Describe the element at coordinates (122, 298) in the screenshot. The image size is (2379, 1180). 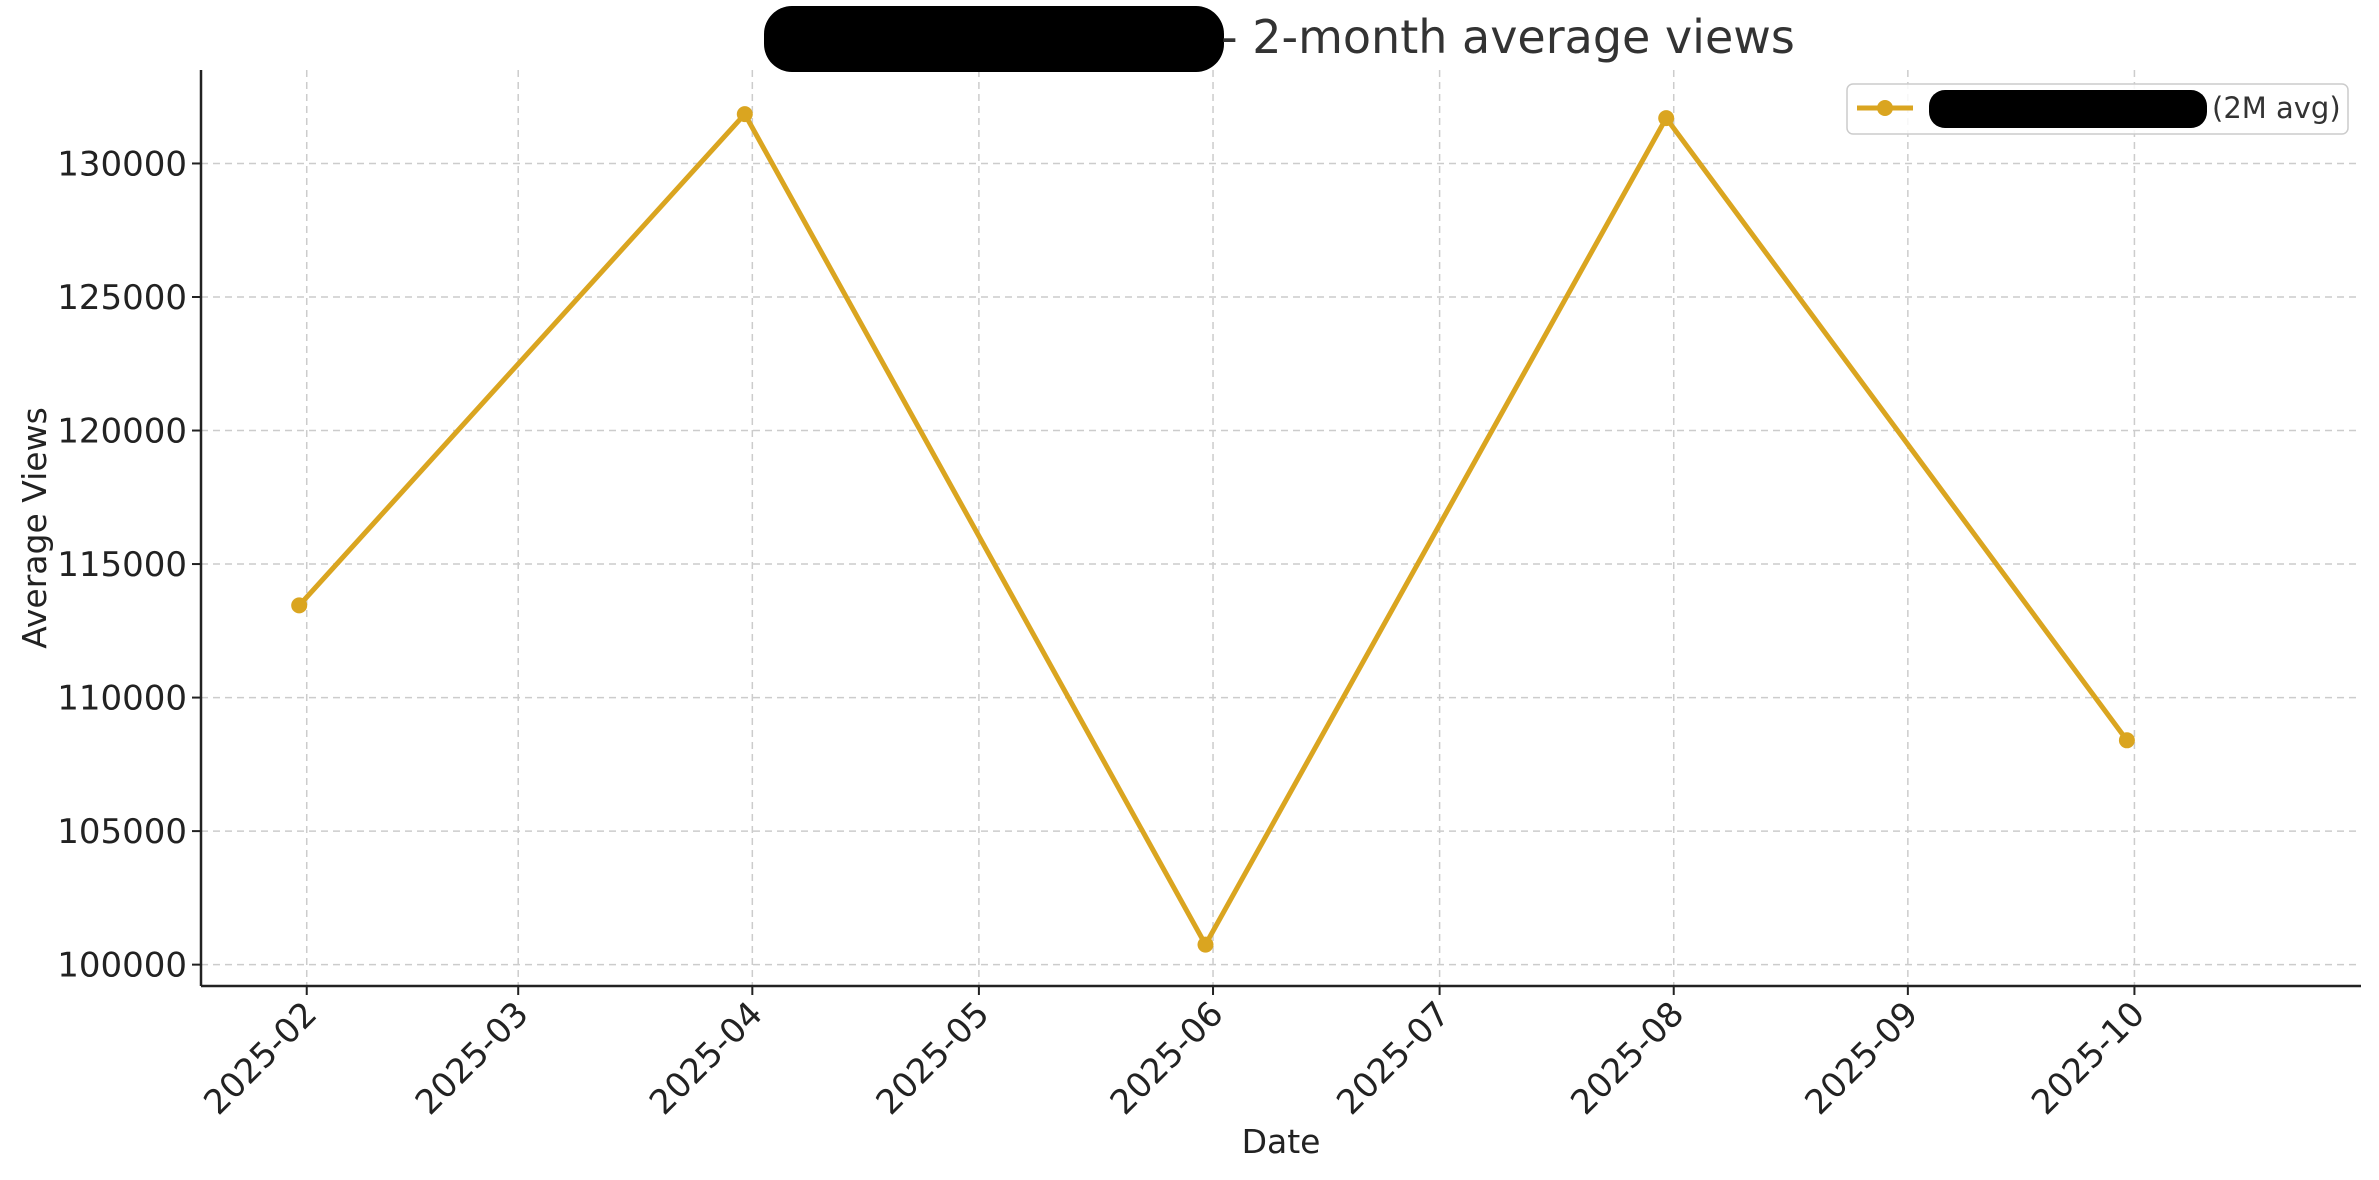
I see `y-tick-label: 125000` at that location.